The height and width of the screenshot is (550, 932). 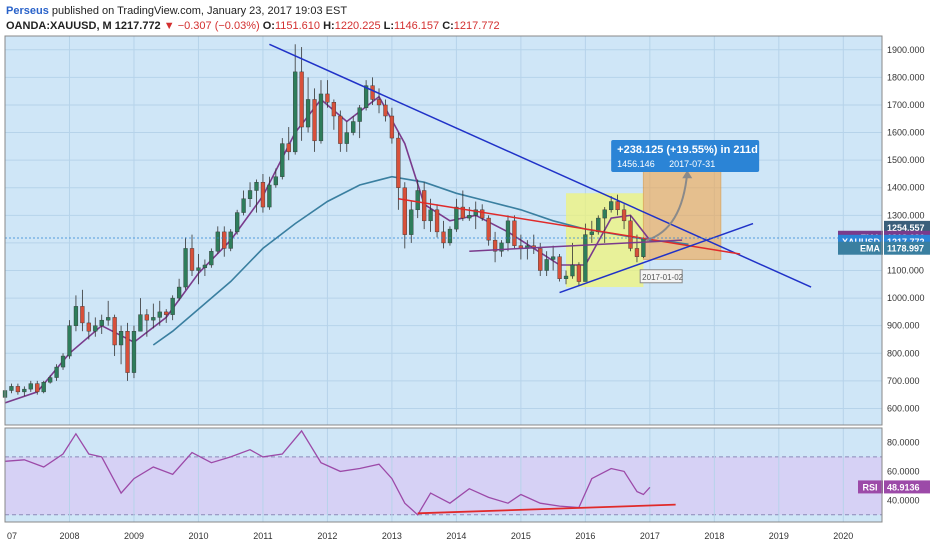 What do you see at coordinates (169, 26) in the screenshot?
I see `down-arrow-icon: ▼` at bounding box center [169, 26].